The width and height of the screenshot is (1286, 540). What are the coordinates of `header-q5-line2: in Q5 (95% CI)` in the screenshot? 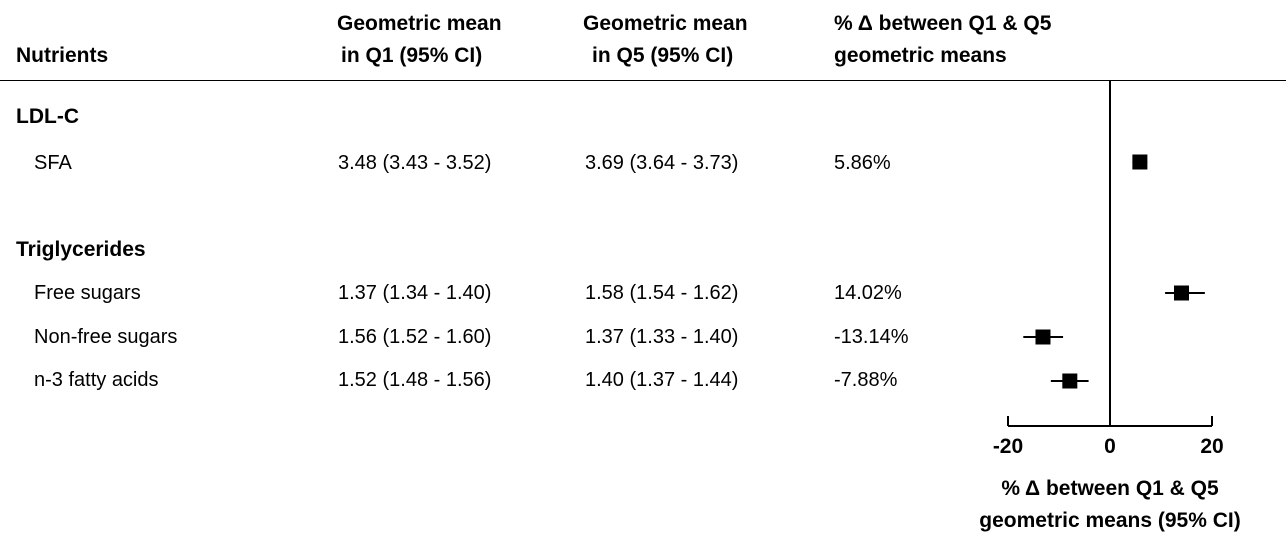 It's located at (663, 55).